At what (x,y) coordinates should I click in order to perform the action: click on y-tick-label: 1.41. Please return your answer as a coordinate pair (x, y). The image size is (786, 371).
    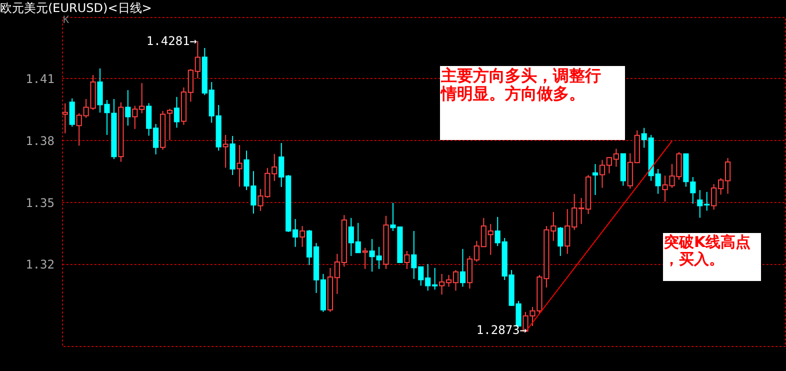
    Looking at the image, I should click on (40, 79).